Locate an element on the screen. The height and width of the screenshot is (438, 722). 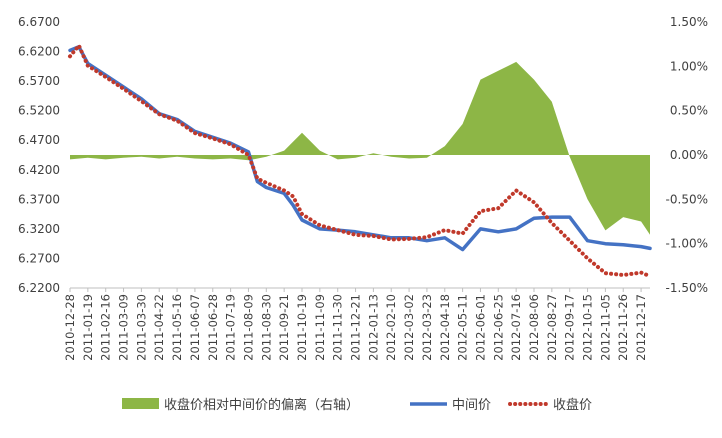
left-axis-tick-label: 6.5700 is located at coordinates (39, 81).